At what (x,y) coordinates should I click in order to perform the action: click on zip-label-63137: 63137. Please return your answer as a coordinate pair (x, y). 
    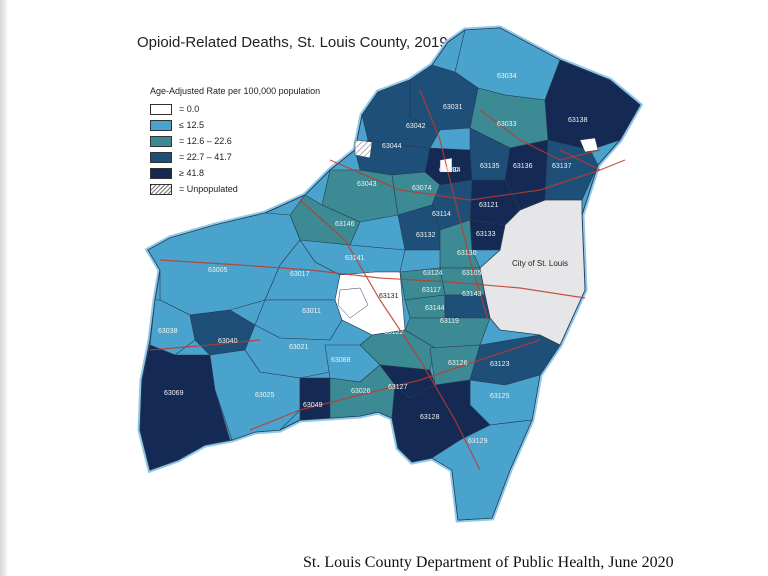
    Looking at the image, I should click on (562, 166).